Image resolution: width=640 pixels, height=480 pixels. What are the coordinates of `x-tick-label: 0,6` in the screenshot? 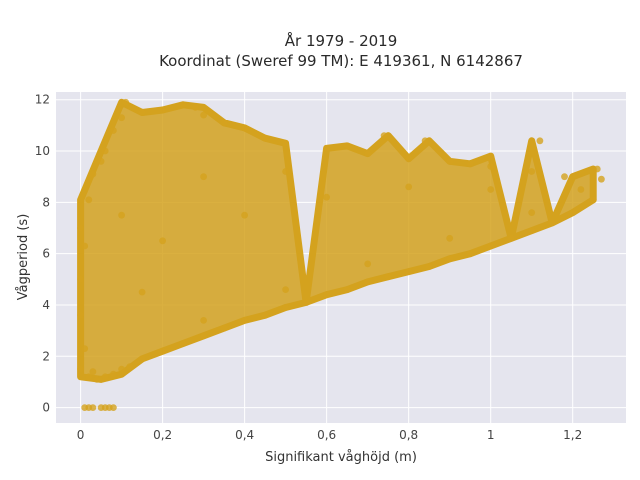 It's located at (326, 435).